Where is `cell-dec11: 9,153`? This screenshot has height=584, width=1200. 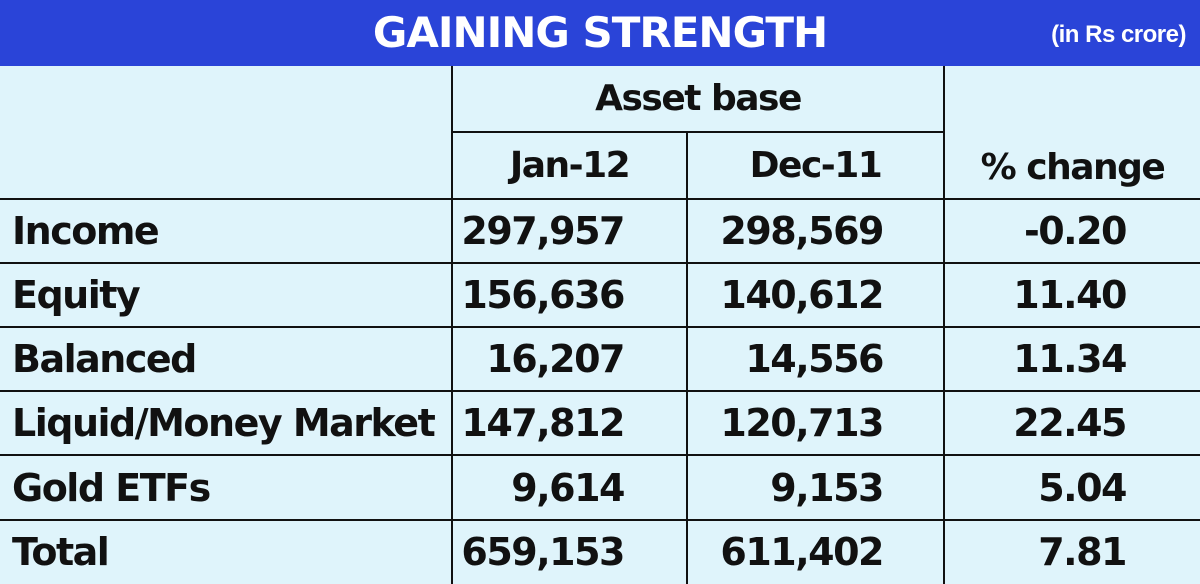
cell-dec11: 9,153 is located at coordinates (815, 487).